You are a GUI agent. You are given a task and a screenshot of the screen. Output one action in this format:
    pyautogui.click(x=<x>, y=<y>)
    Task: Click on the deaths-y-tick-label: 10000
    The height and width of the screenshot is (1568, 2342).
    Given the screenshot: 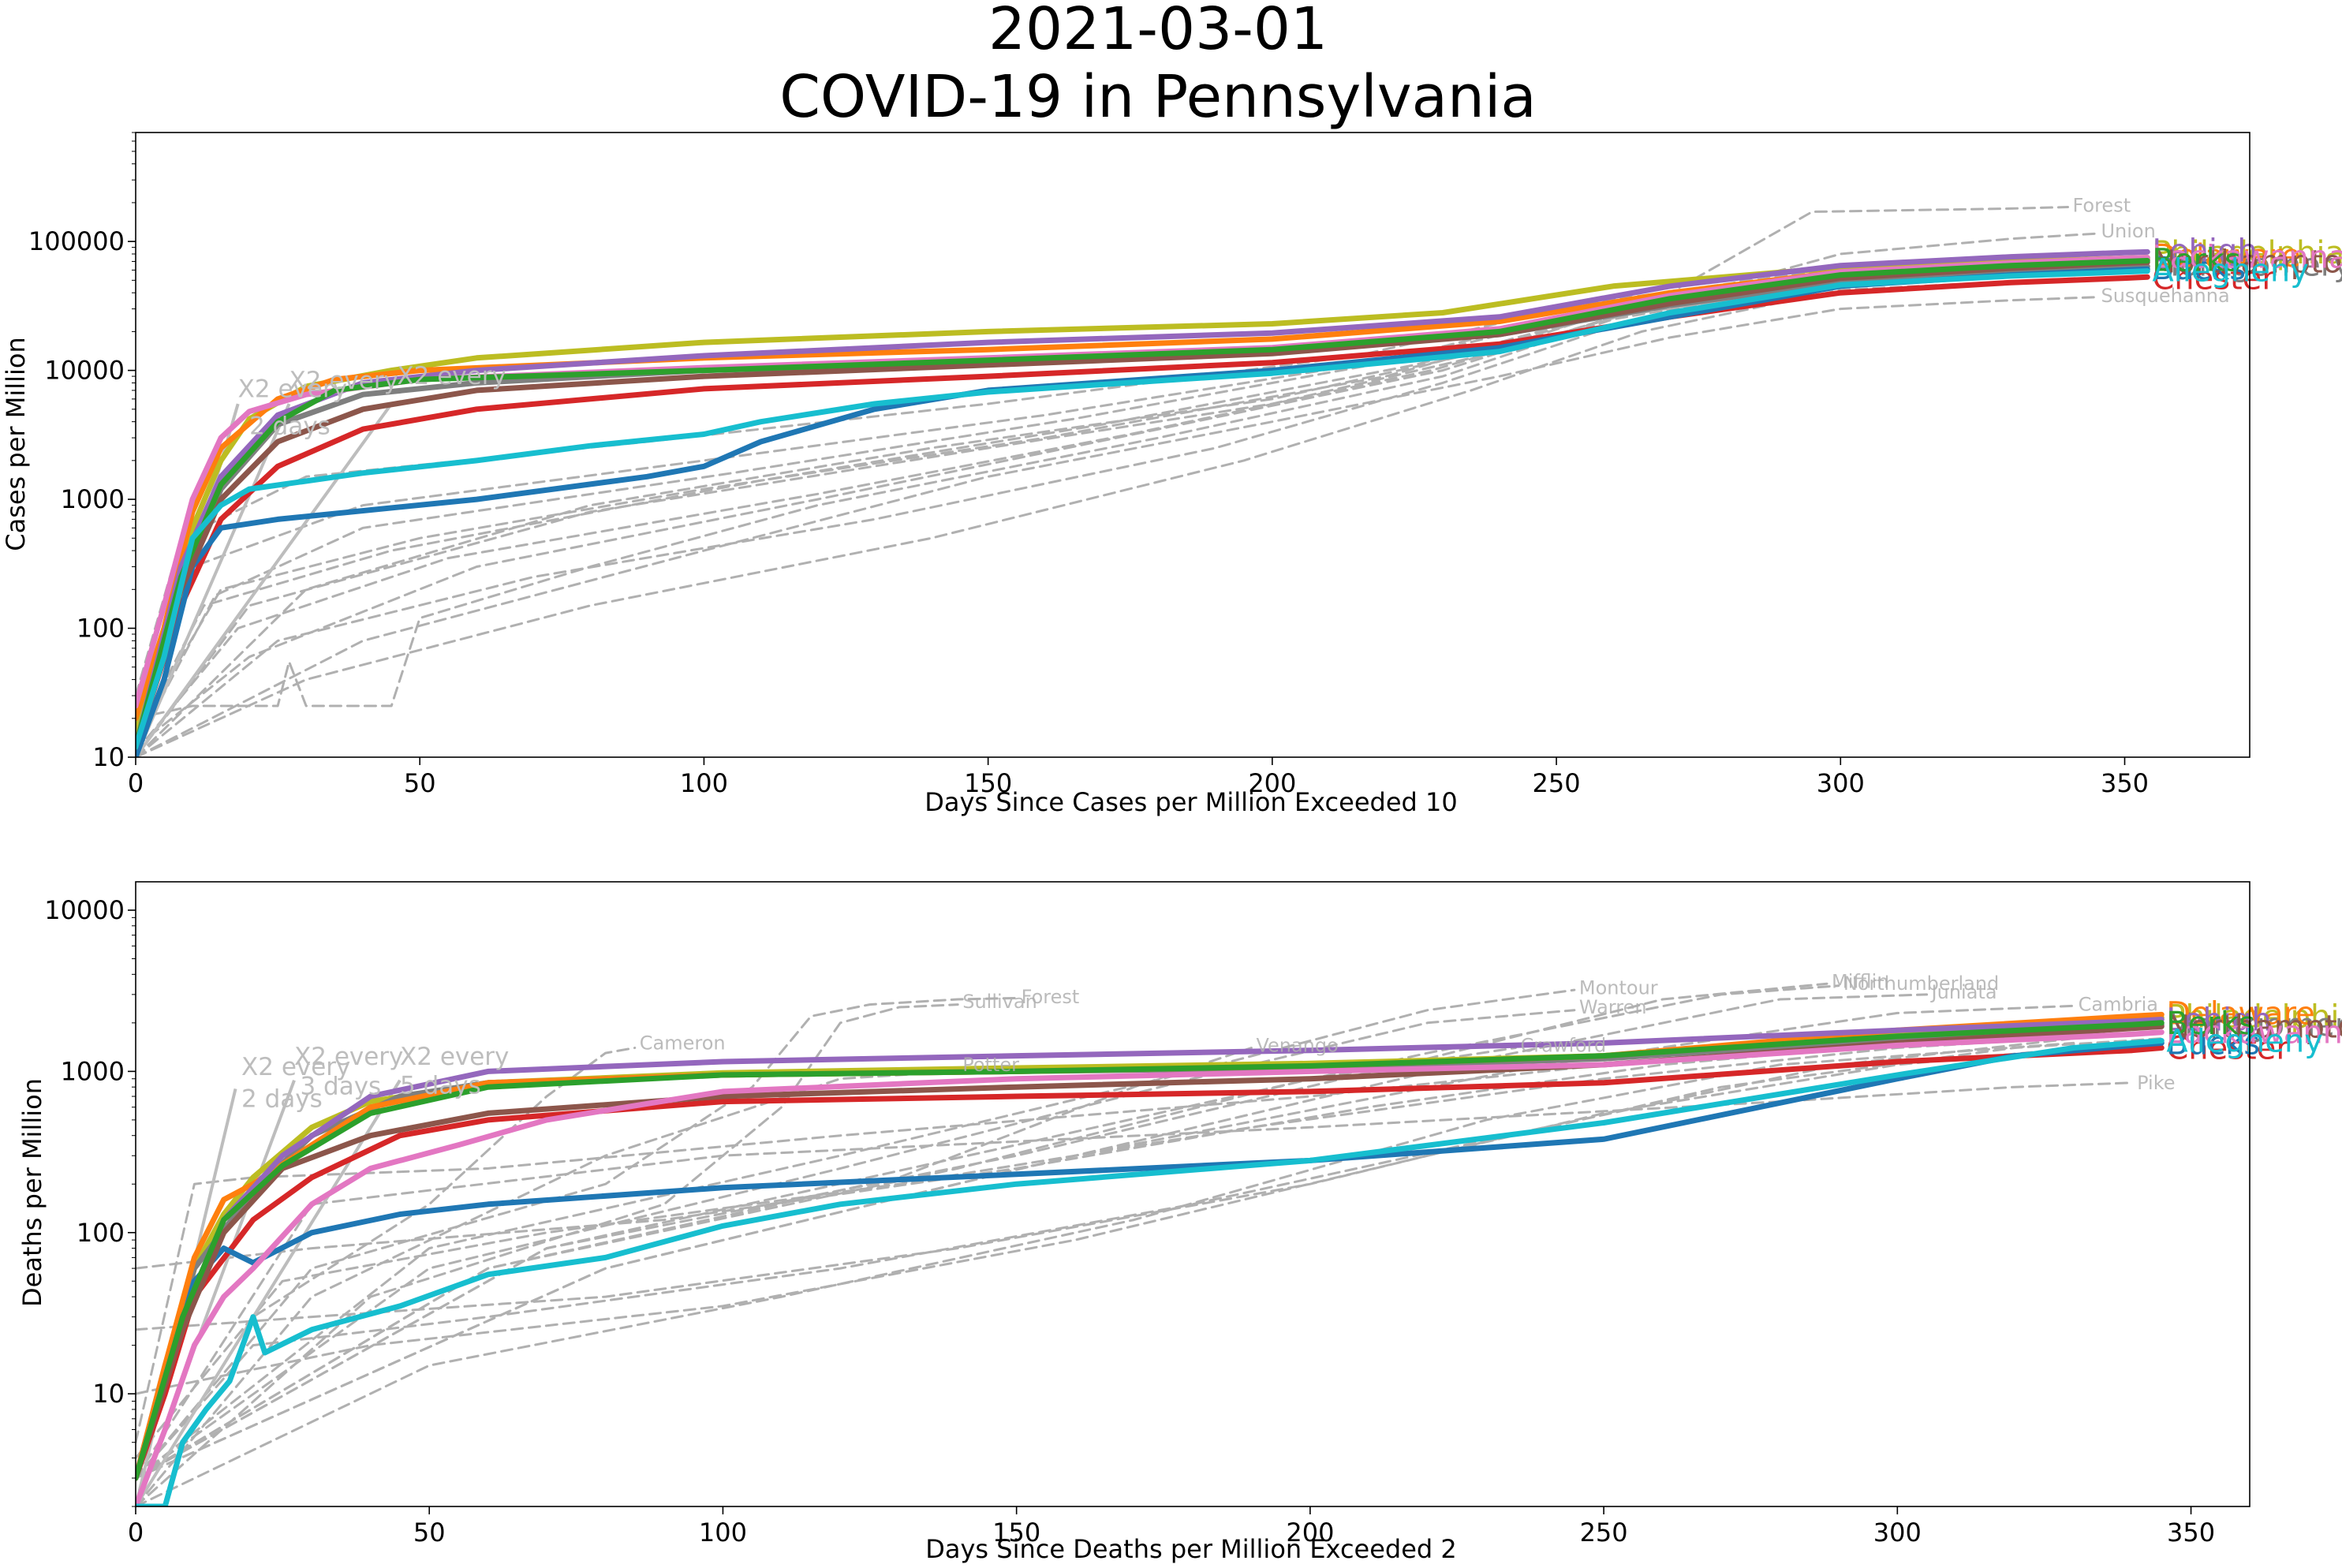 What is the action you would take?
    pyautogui.click(x=84, y=910)
    